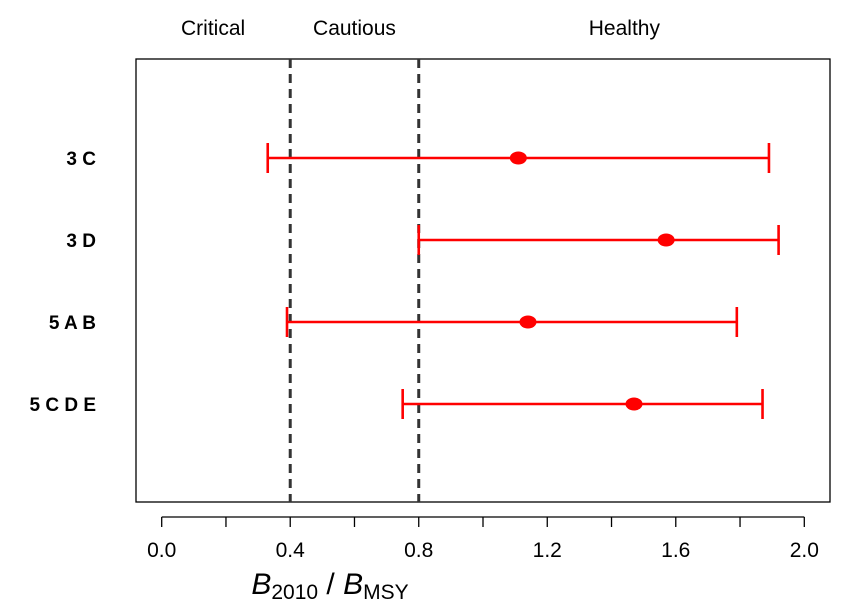 This screenshot has height=605, width=859. I want to click on x-axis-title: B2010 / BMSY, so click(329, 586).